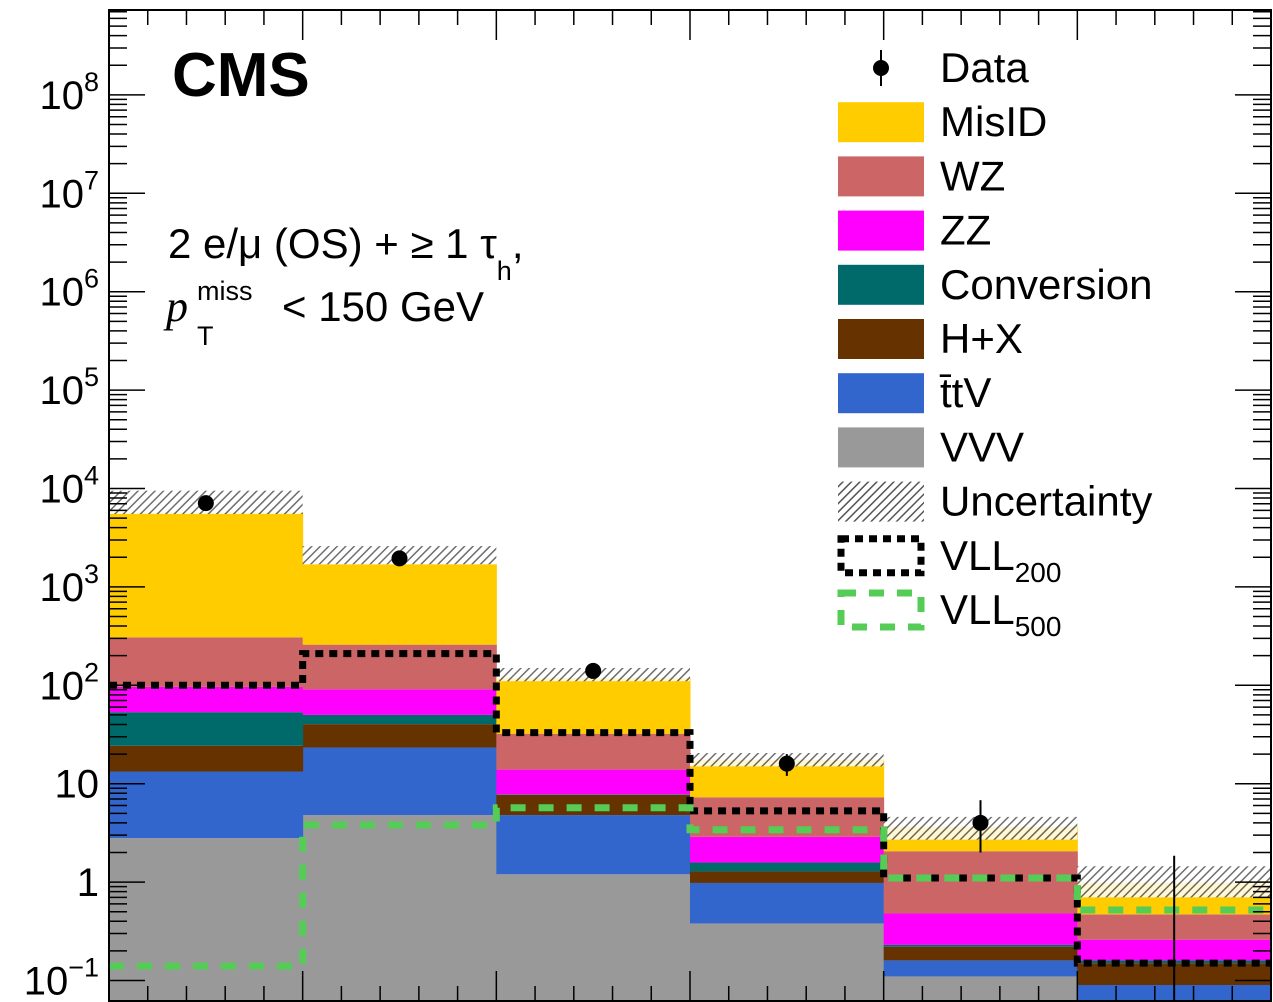  I want to click on bar-vvv-bin4, so click(787, 962).